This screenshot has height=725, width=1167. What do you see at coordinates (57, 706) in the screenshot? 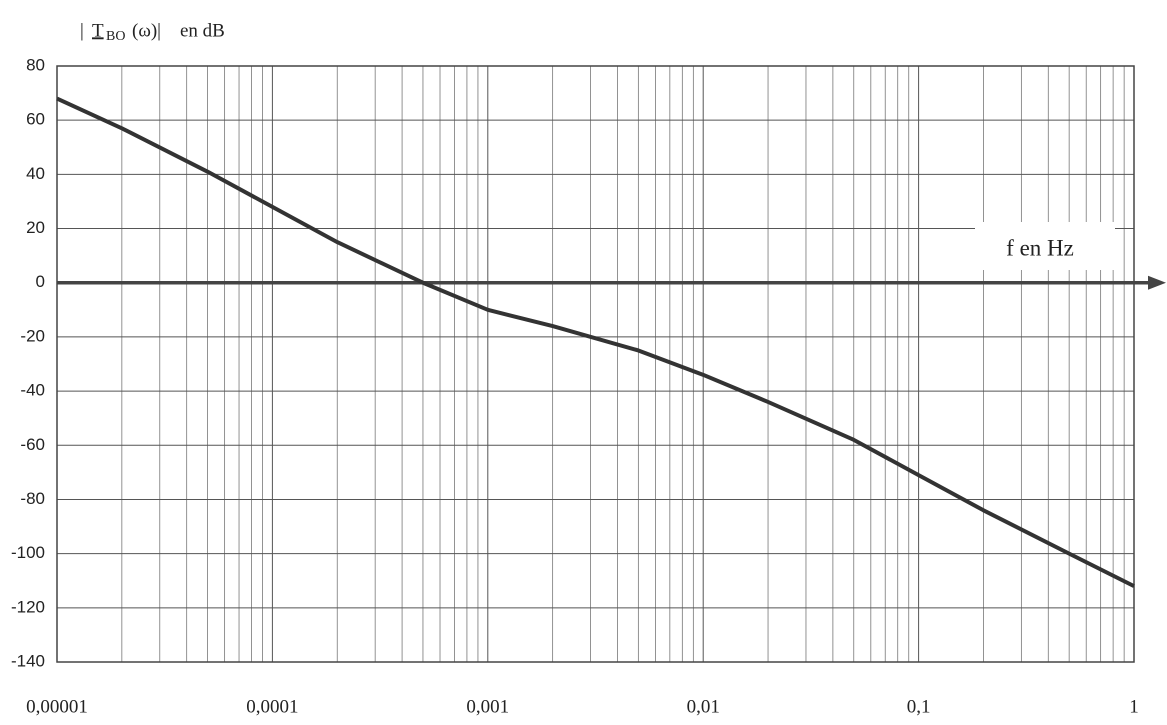
I see `x-tick-label: 0,00001` at bounding box center [57, 706].